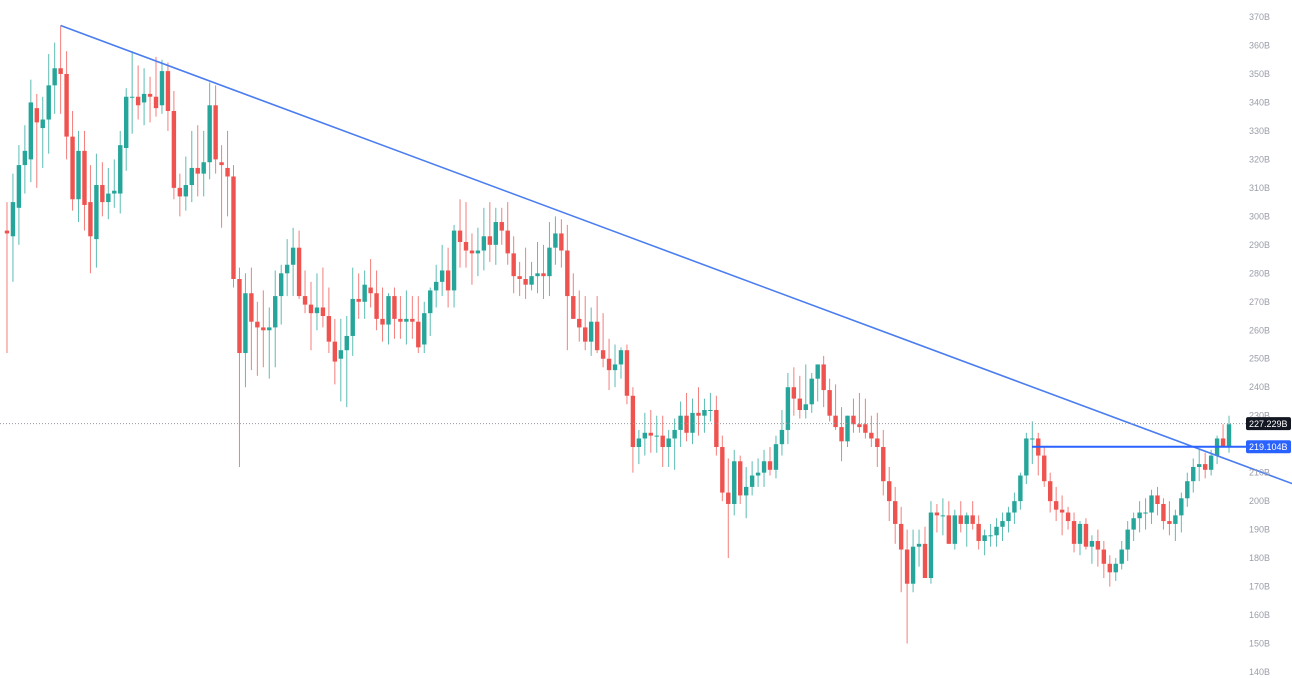 Image resolution: width=1292 pixels, height=678 pixels. Describe the element at coordinates (1259, 615) in the screenshot. I see `y-tick-label: 160B` at that location.